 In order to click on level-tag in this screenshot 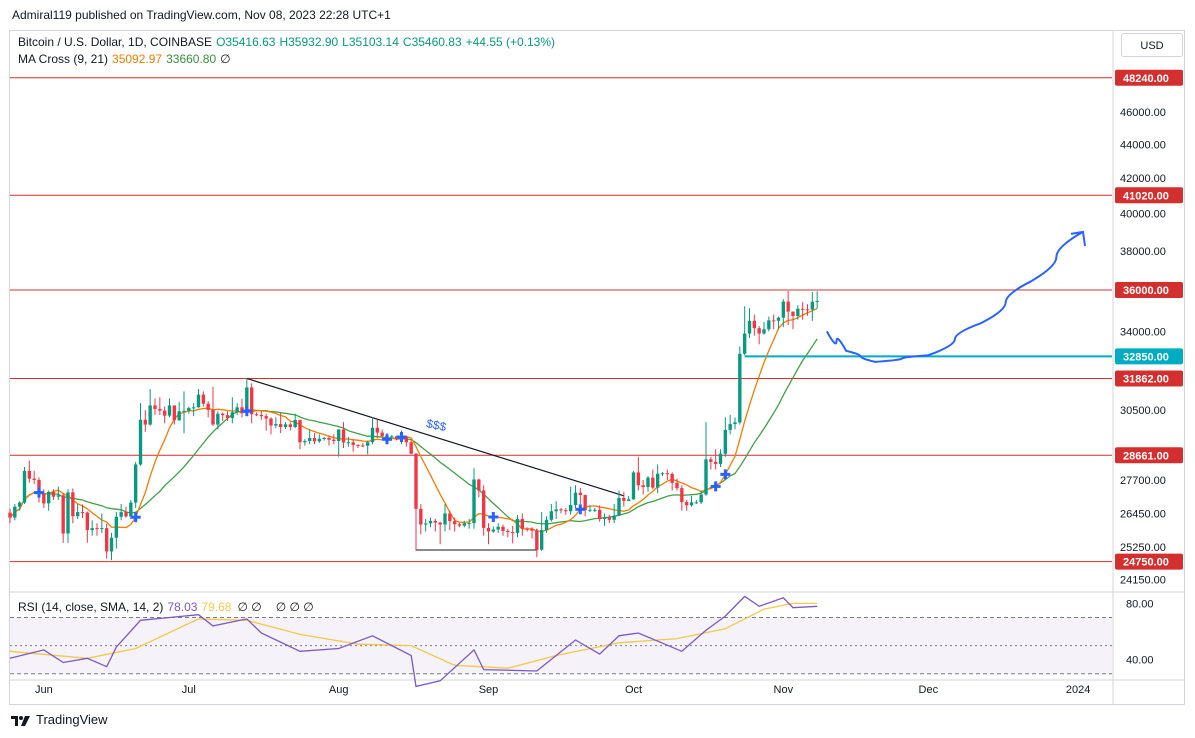, I will do `click(1149, 289)`.